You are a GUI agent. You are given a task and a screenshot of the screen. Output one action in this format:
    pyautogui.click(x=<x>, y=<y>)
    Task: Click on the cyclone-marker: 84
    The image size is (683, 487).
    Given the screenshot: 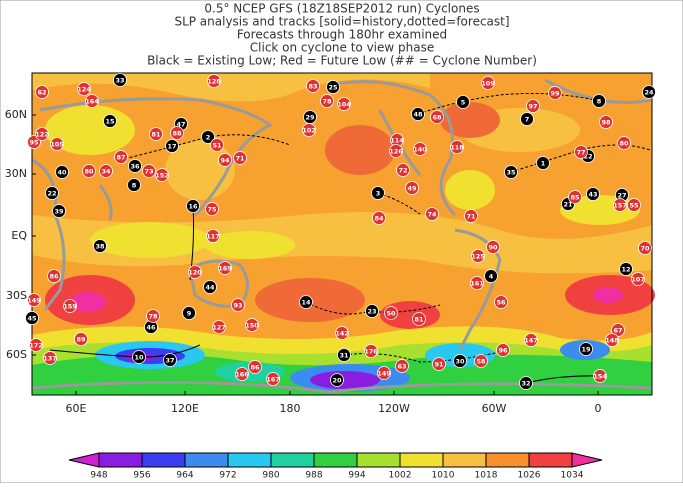 What is the action you would take?
    pyautogui.click(x=379, y=218)
    